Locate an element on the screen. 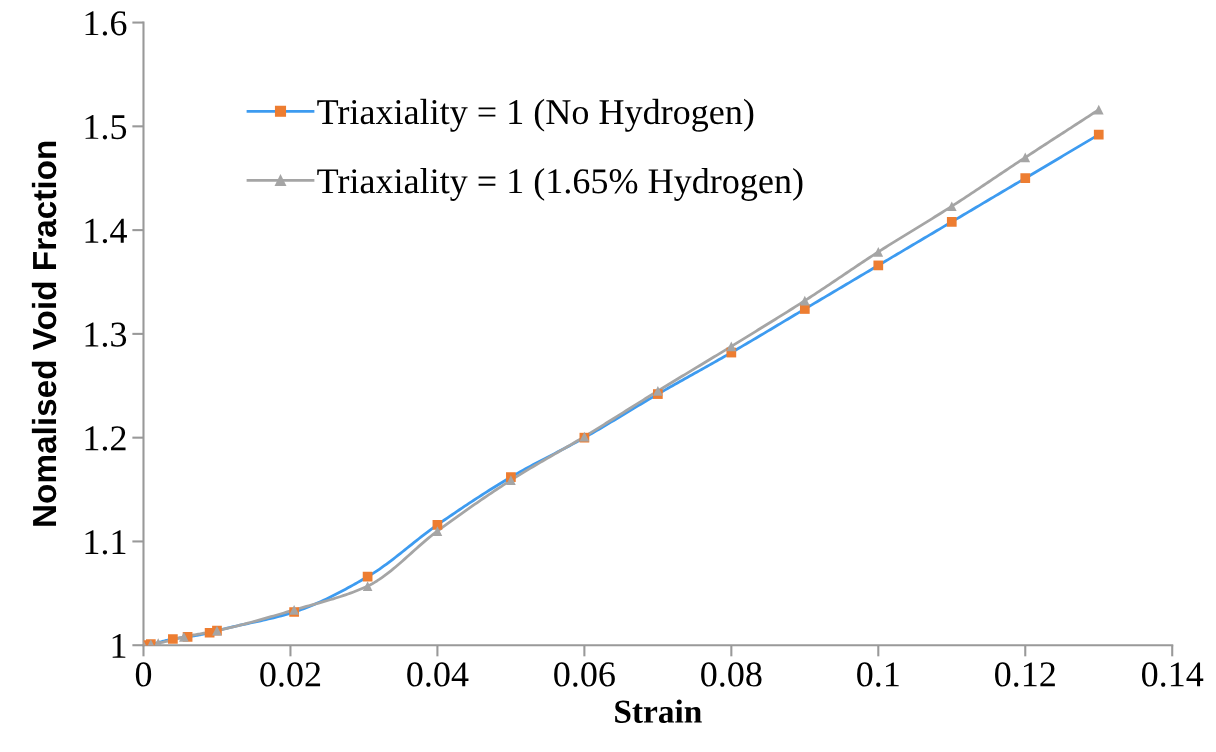 This screenshot has height=752, width=1216. y-tick-label: 1.3 is located at coordinates (106, 334).